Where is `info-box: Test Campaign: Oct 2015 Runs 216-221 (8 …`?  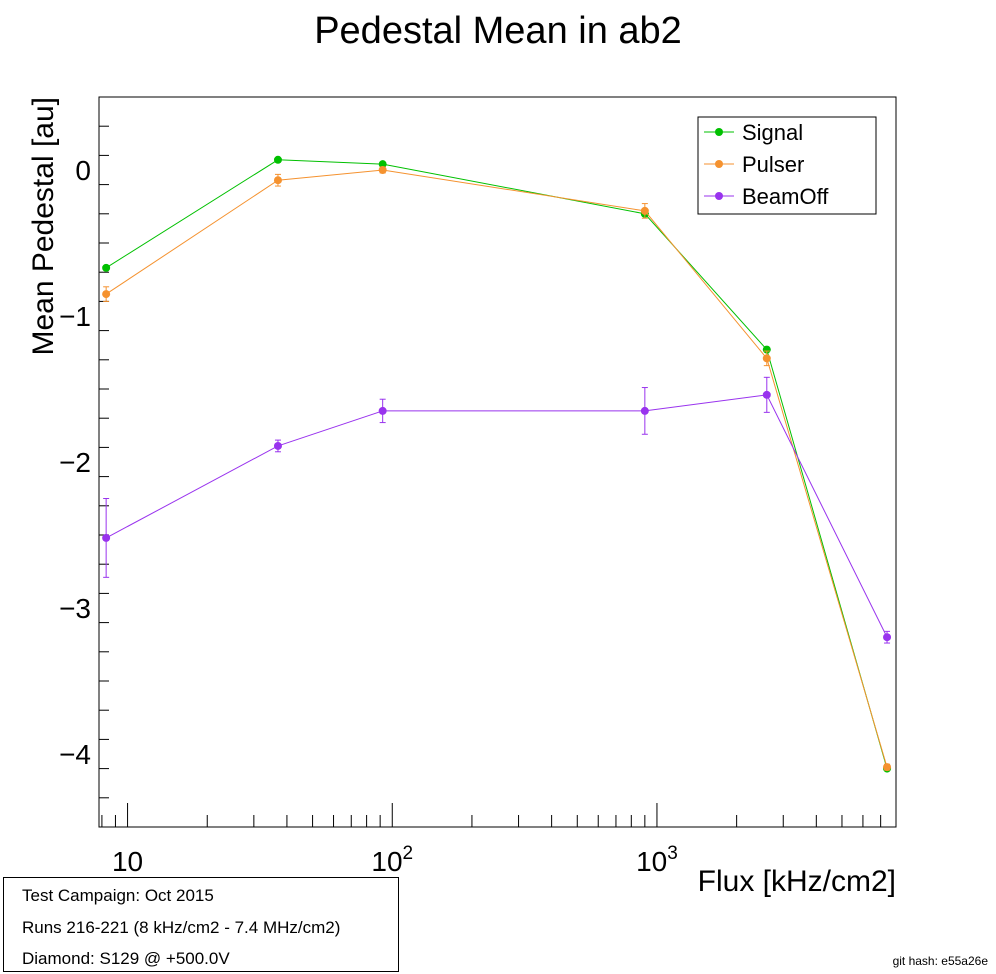
info-box: Test Campaign: Oct 2015 Runs 216-221 (8 … is located at coordinates (201, 924).